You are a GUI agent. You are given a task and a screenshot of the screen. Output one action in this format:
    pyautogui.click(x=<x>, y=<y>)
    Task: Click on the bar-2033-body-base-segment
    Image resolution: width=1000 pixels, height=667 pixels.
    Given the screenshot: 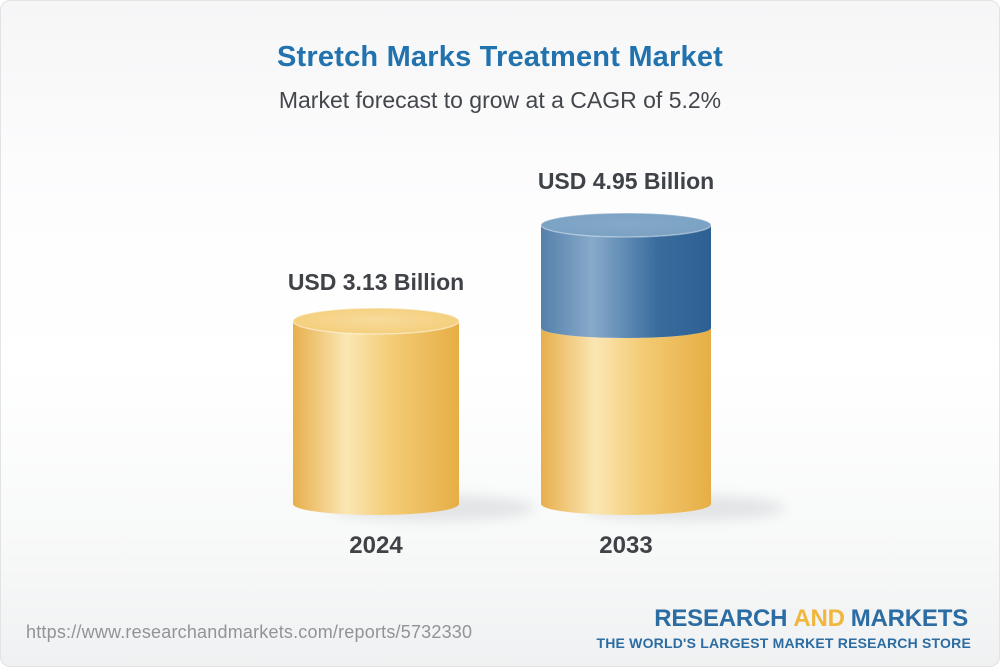 What is the action you would take?
    pyautogui.click(x=626, y=421)
    